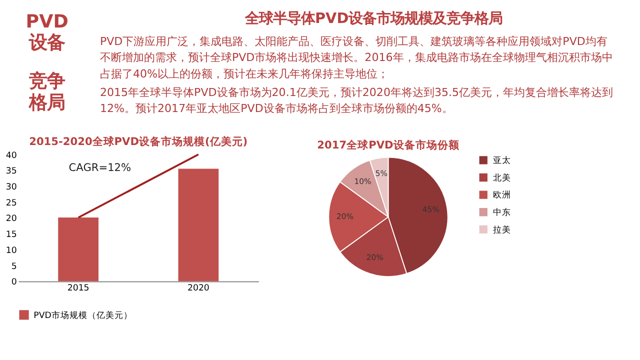 The image size is (640, 360). I want to click on y-tick-label: 25, so click(11, 203).